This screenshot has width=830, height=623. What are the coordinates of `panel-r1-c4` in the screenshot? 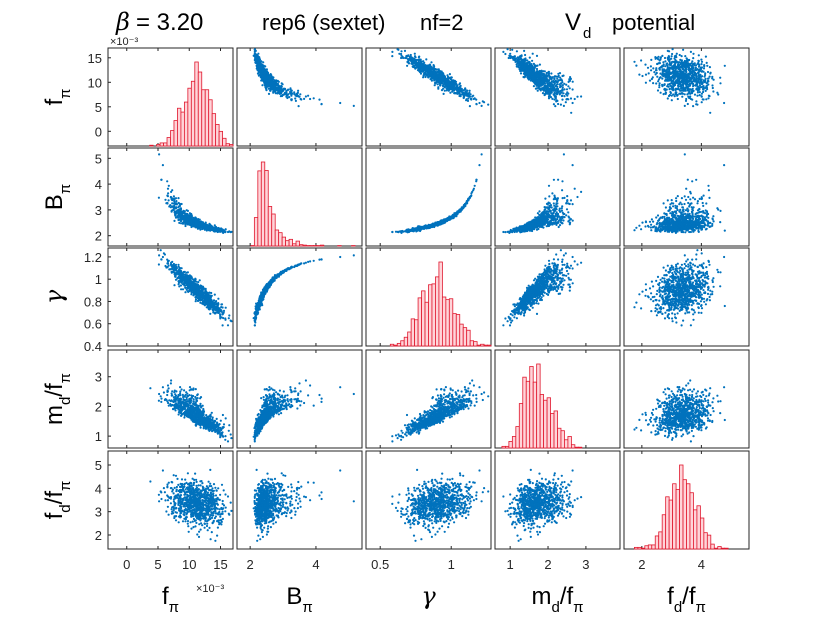 It's located at (557, 97).